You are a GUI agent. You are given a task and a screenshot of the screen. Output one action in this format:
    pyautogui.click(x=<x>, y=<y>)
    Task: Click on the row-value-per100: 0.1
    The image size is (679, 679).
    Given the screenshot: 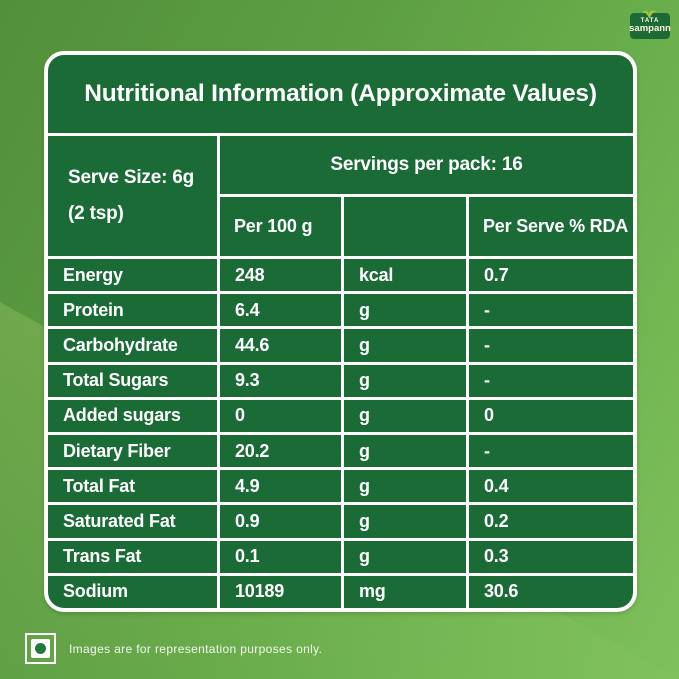 What is the action you would take?
    pyautogui.click(x=280, y=556)
    